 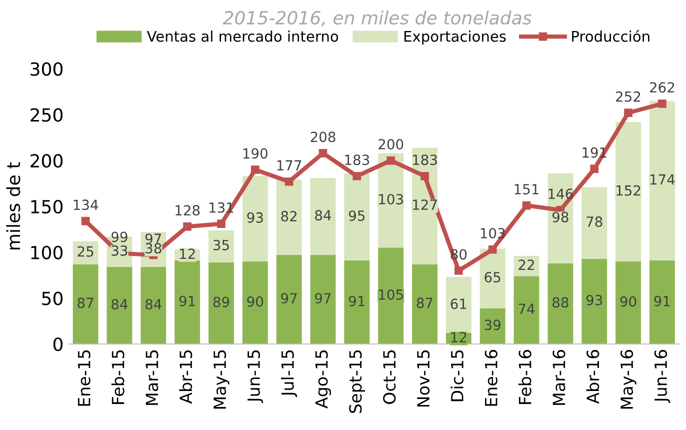 I want to click on data-label: 33, so click(x=120, y=250).